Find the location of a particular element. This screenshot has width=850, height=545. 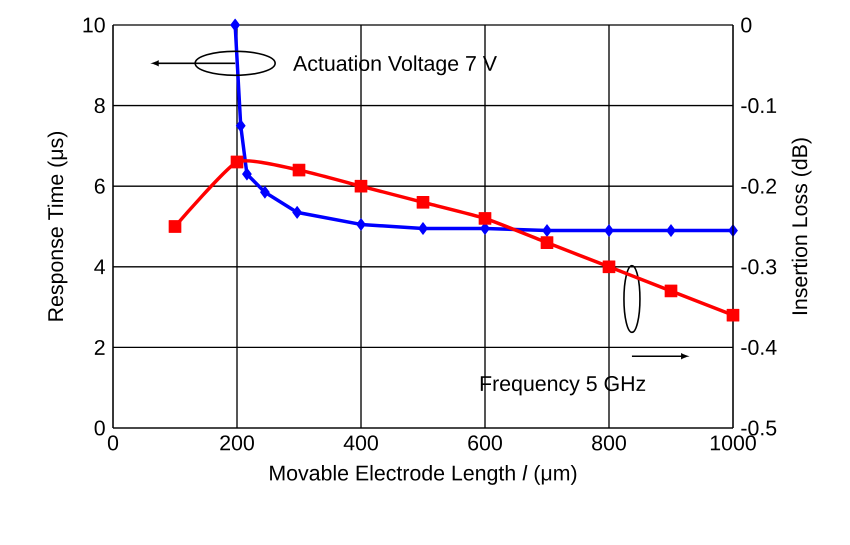

x-tick-label: 0 is located at coordinates (113, 442).